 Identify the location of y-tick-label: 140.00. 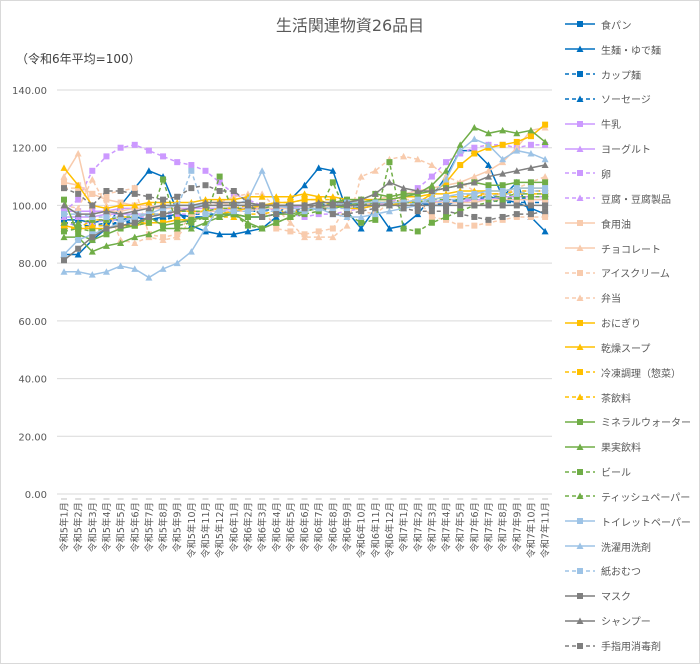
(29, 91).